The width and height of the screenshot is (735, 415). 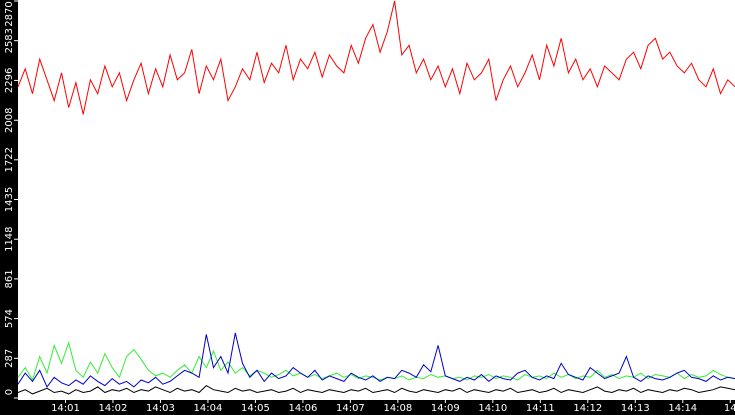 What do you see at coordinates (367, 407) in the screenshot?
I see `x-axis-strip` at bounding box center [367, 407].